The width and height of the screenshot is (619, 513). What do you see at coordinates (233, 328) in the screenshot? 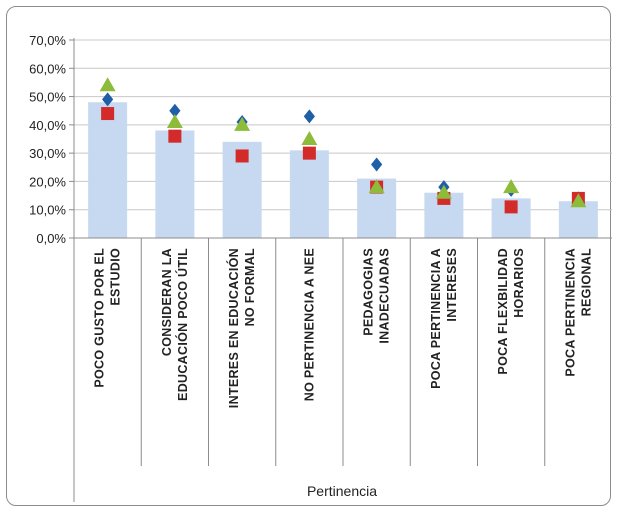
I see `category-label: INTERES EN EDUCACIÓN` at bounding box center [233, 328].